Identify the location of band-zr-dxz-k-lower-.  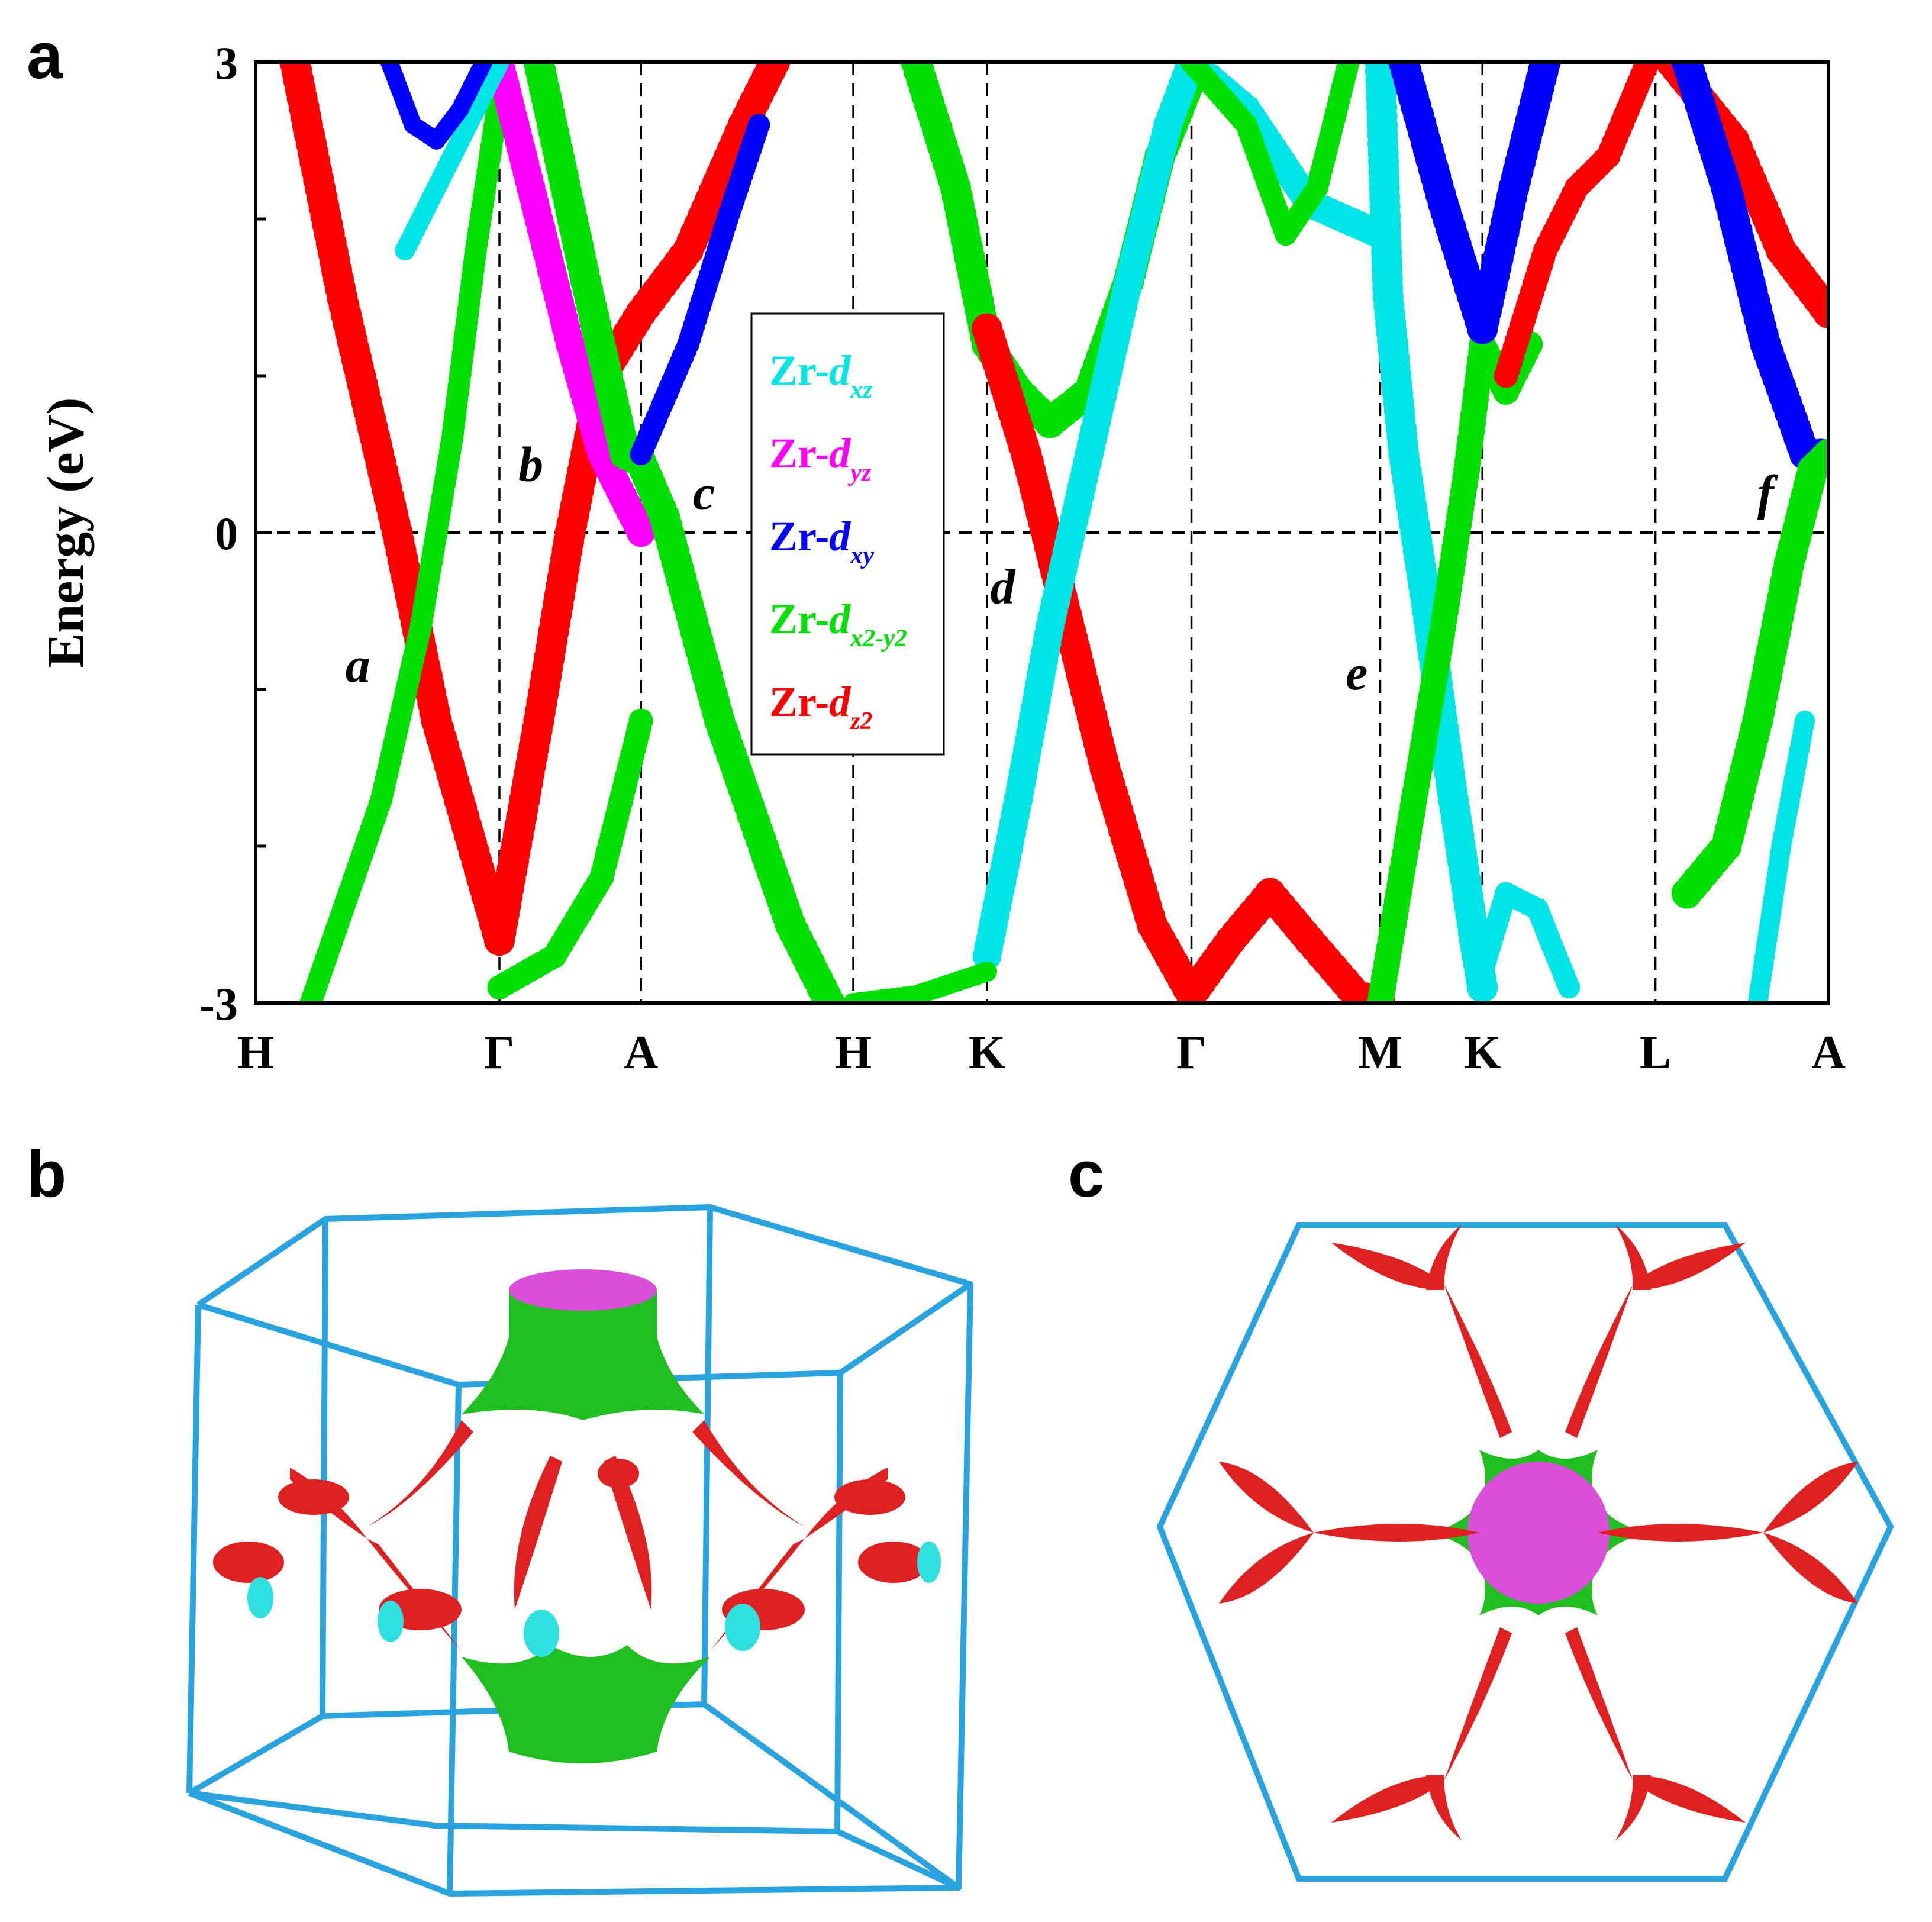
(1526, 940).